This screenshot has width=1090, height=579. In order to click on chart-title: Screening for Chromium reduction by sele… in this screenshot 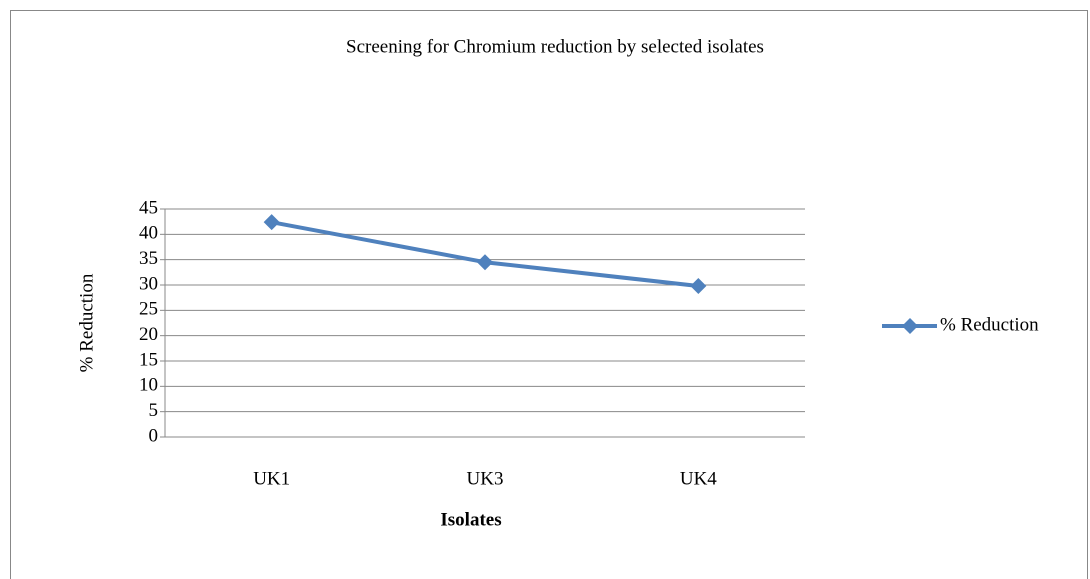, I will do `click(555, 46)`.